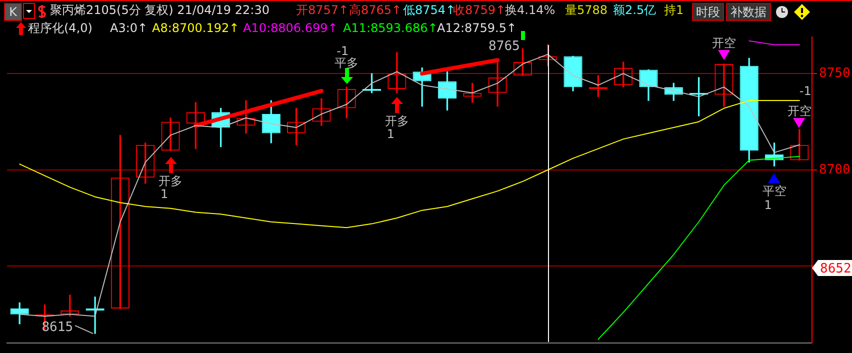 This screenshot has height=353, width=852. I want to click on text: 额2.5亿, so click(634, 10).